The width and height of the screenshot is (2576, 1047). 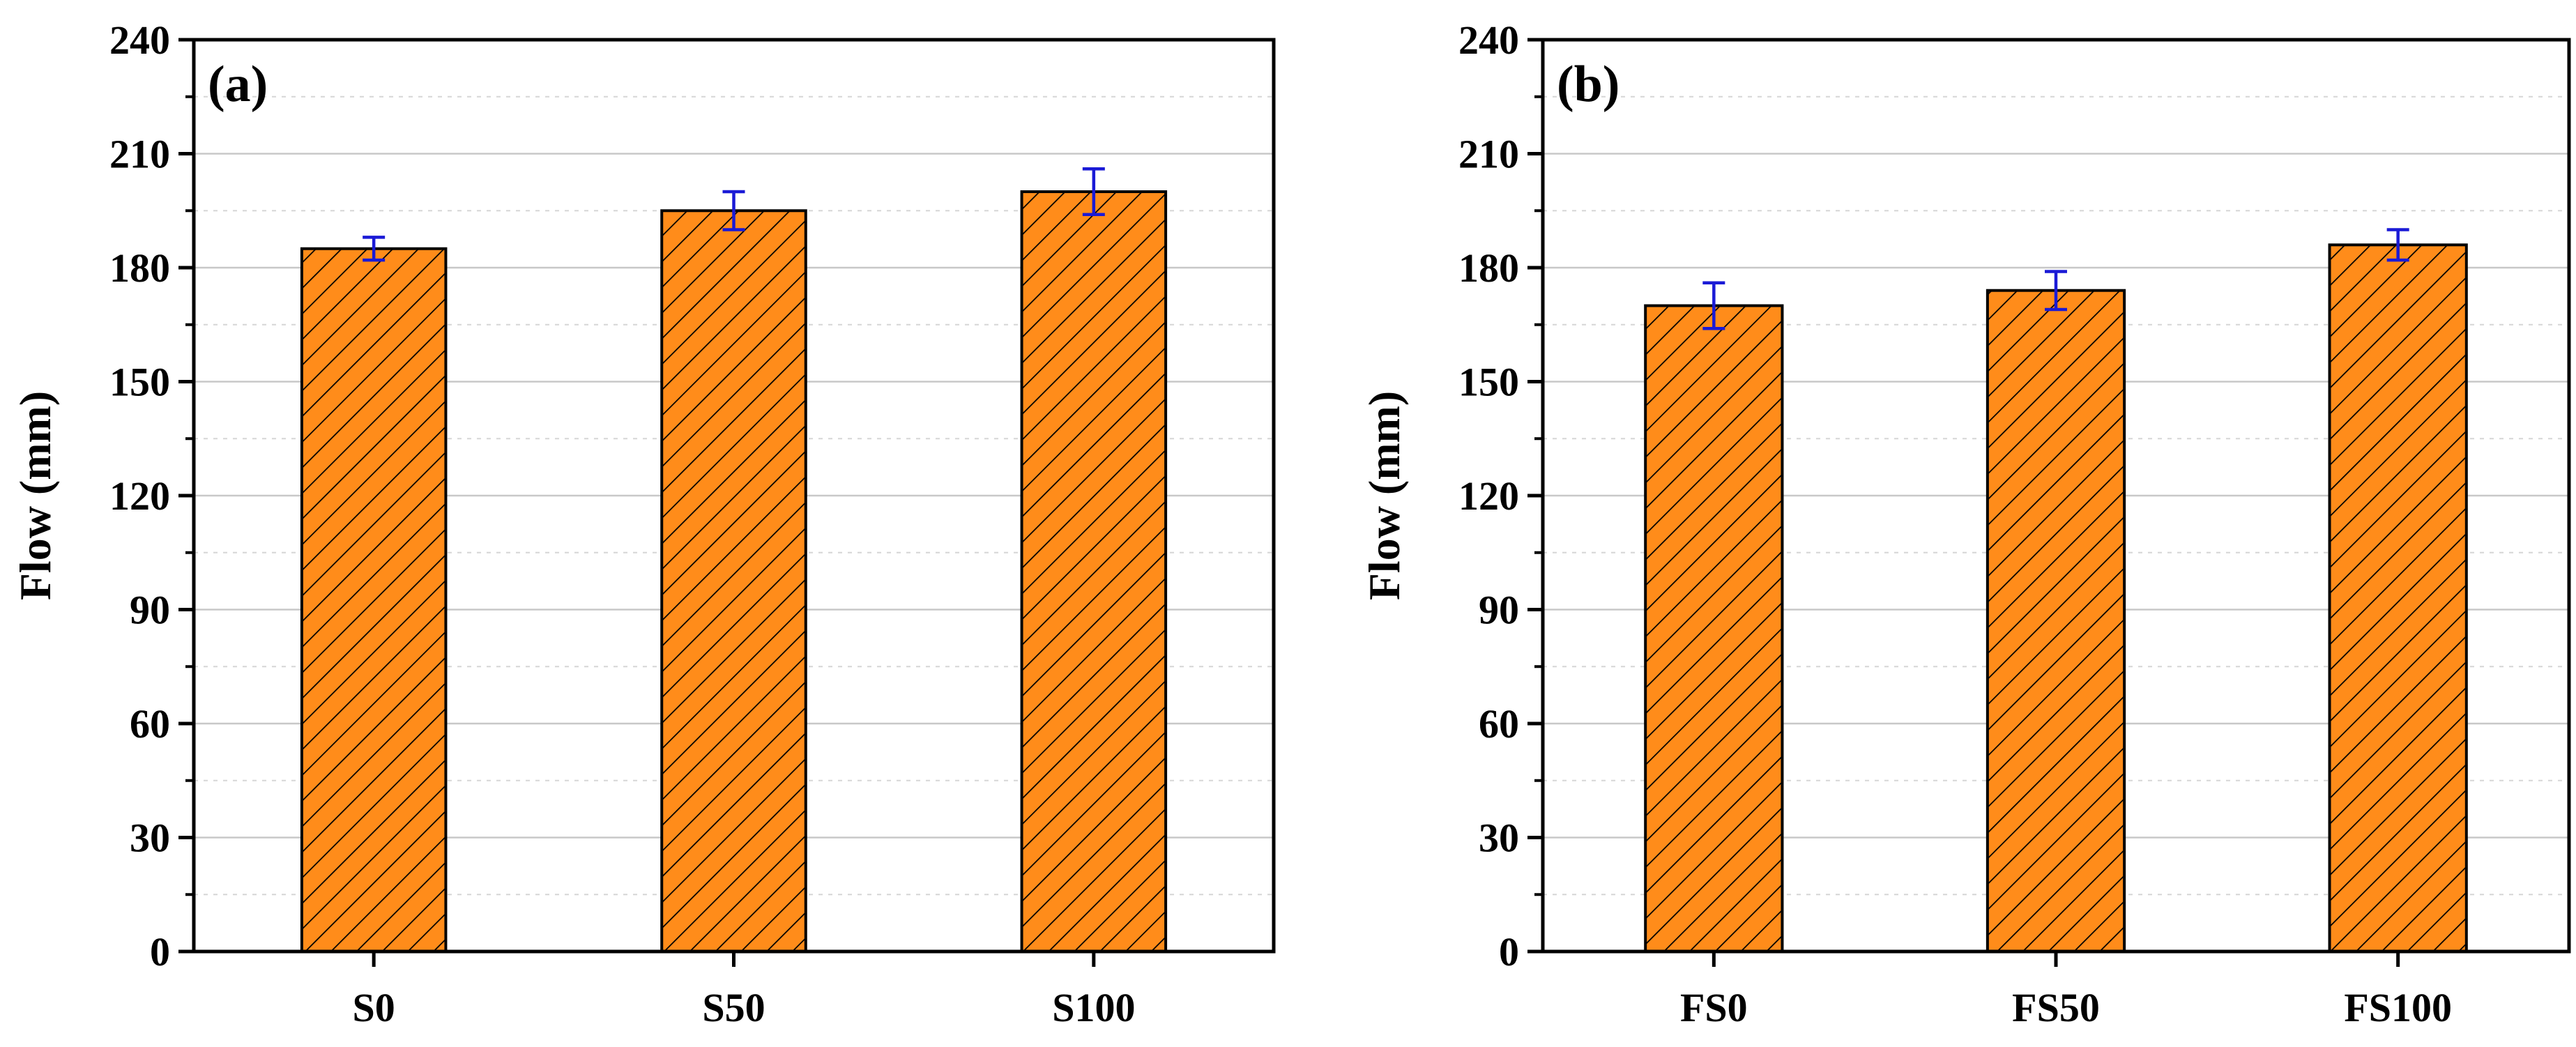 I want to click on x-tick-label-s100: S100, so click(x=1094, y=1008).